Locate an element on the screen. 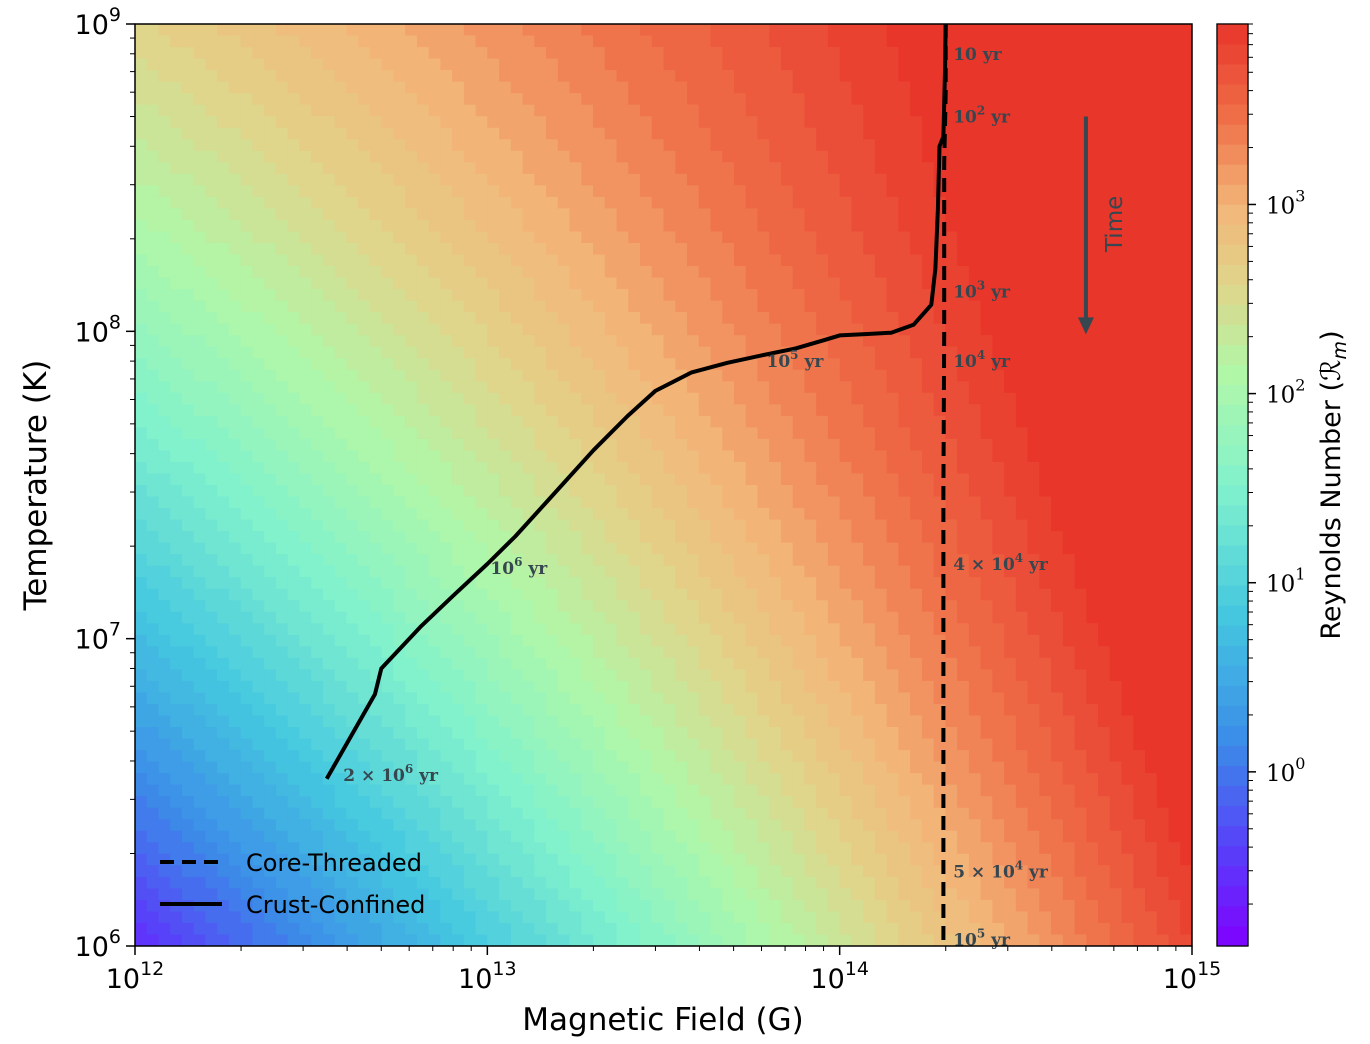 This screenshot has height=1044, width=1370. colorbar: 10⁰ 10¹ 10² 10³ Reynolds Number (ℛm) is located at coordinates (1283, 485).